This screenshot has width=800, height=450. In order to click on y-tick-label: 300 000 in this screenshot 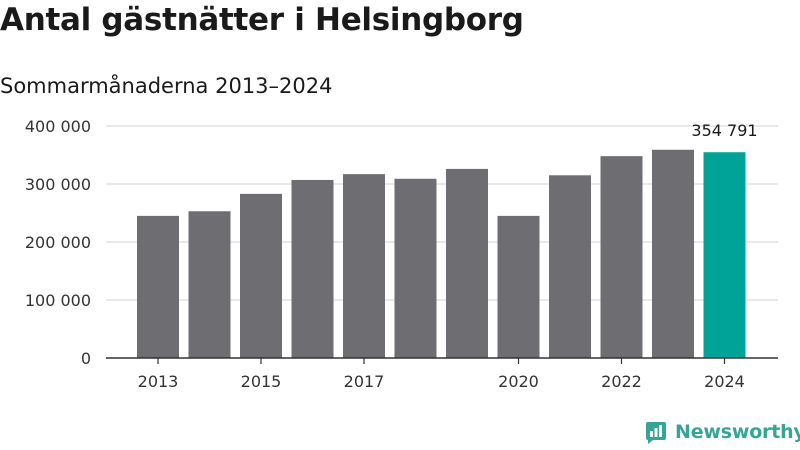, I will do `click(58, 184)`.